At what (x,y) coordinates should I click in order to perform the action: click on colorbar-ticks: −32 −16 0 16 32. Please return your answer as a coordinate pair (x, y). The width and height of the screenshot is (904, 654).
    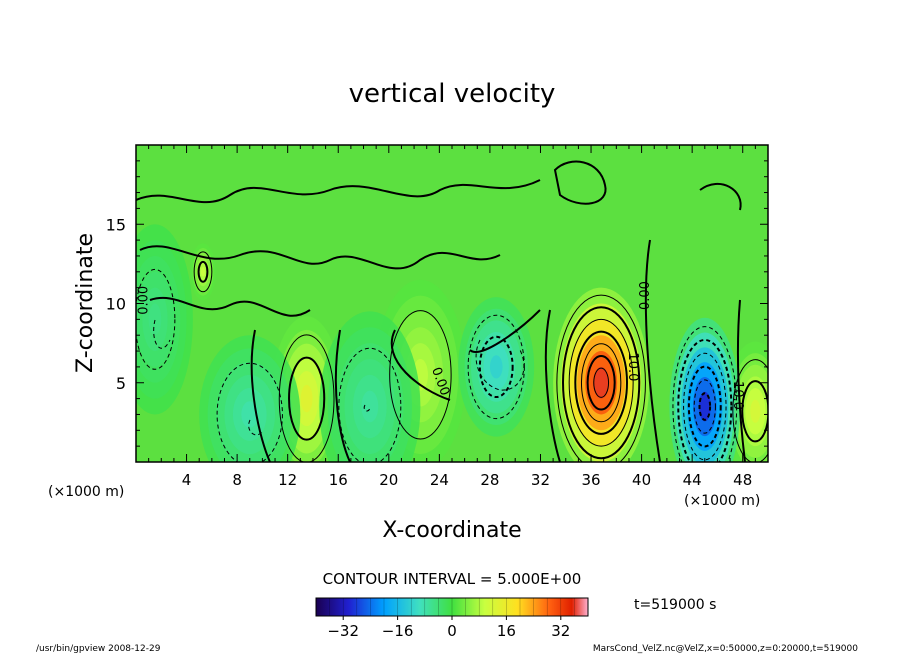
    Looking at the image, I should click on (451, 619).